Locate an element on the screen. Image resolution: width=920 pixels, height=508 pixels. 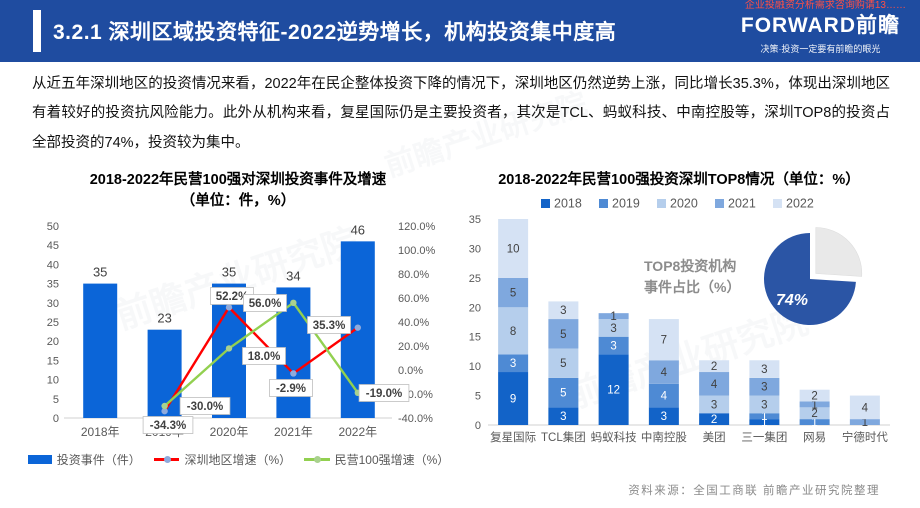
left-axis-tick: 50 is located at coordinates (53, 227).